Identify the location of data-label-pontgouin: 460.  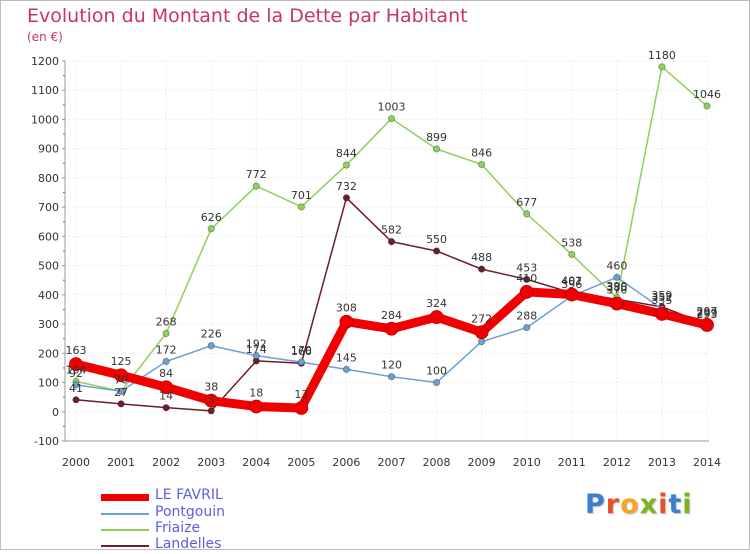
(616, 265).